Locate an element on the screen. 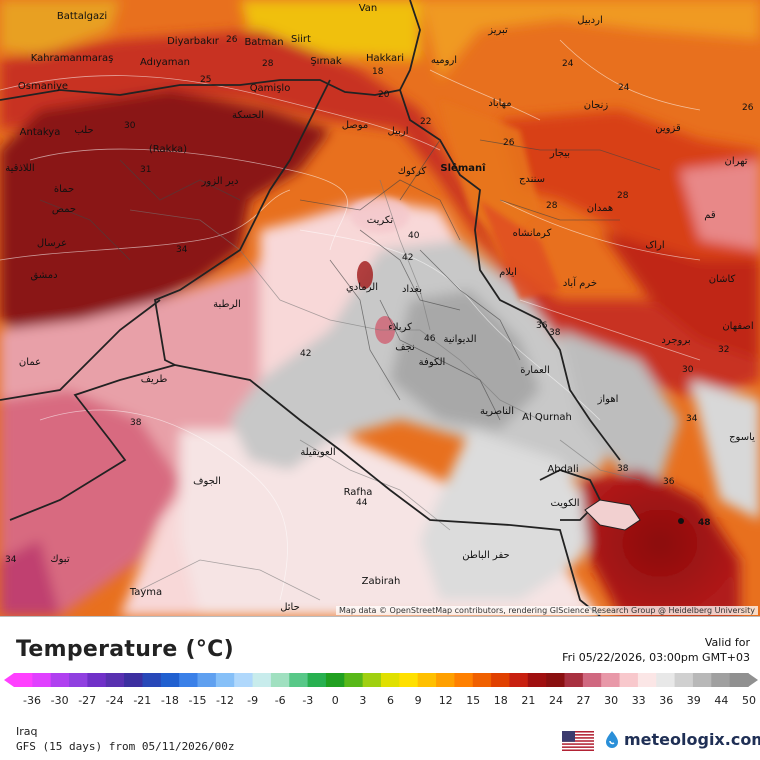  valid-time: Fri 05/22/2026, 03:00pm GMT+03 is located at coordinates (656, 657).